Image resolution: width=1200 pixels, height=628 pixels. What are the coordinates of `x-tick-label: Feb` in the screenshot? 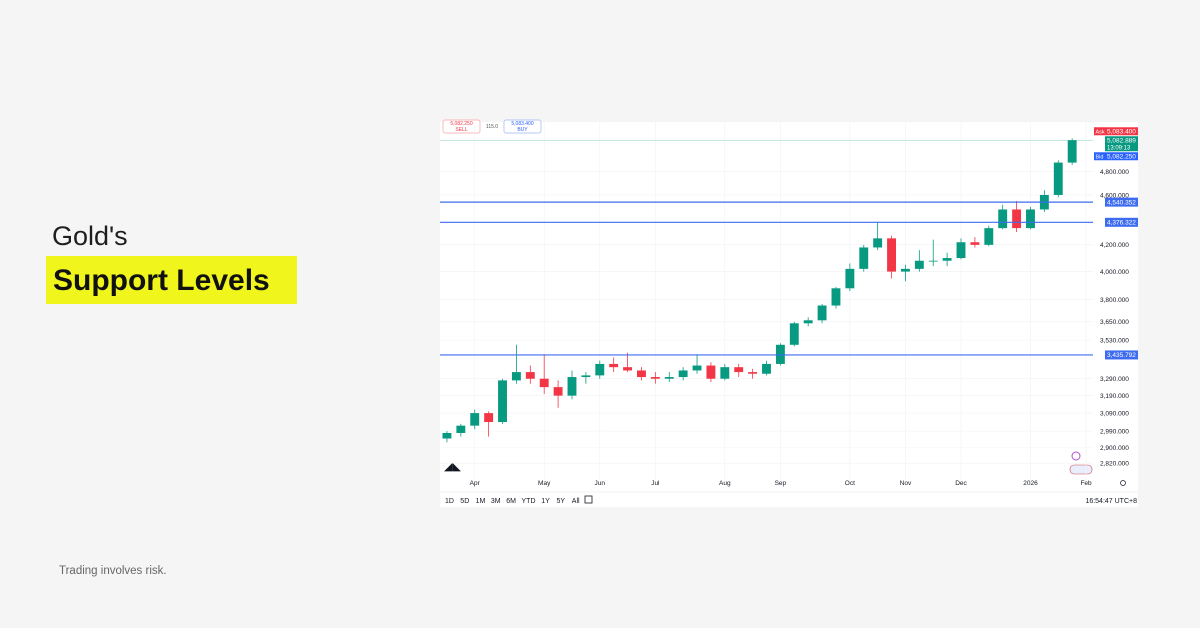 It's located at (1086, 483).